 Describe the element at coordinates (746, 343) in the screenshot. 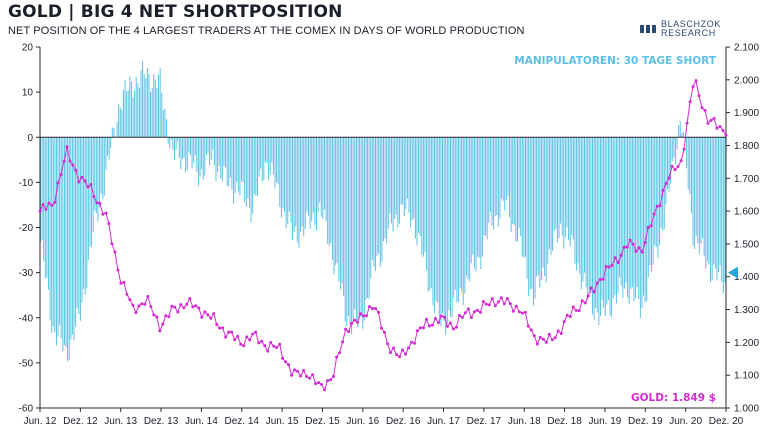

I see `y-right-tick-label: 1.200` at that location.